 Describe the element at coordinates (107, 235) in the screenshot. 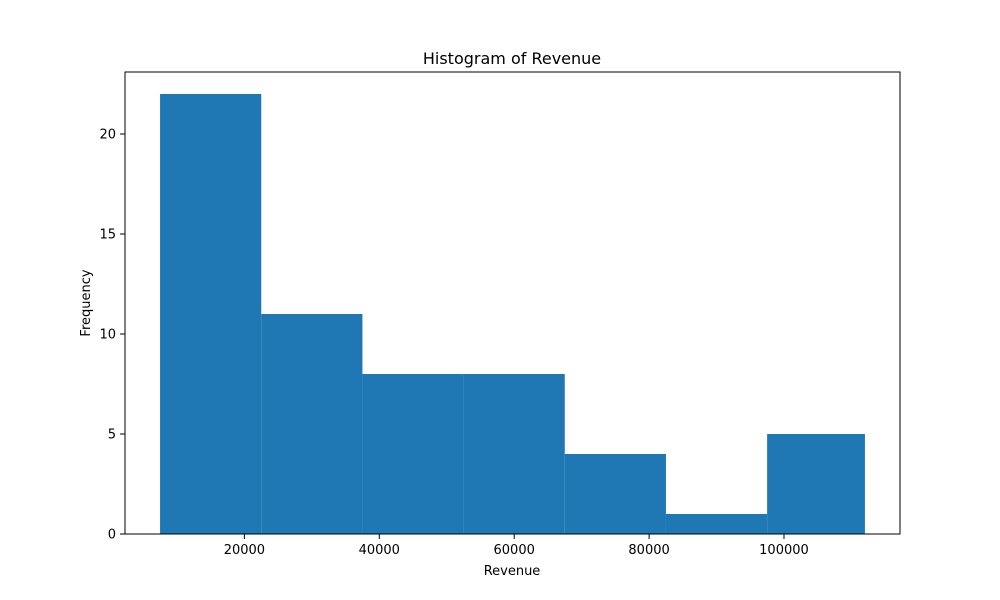

I see `y-tick-label: 15` at that location.